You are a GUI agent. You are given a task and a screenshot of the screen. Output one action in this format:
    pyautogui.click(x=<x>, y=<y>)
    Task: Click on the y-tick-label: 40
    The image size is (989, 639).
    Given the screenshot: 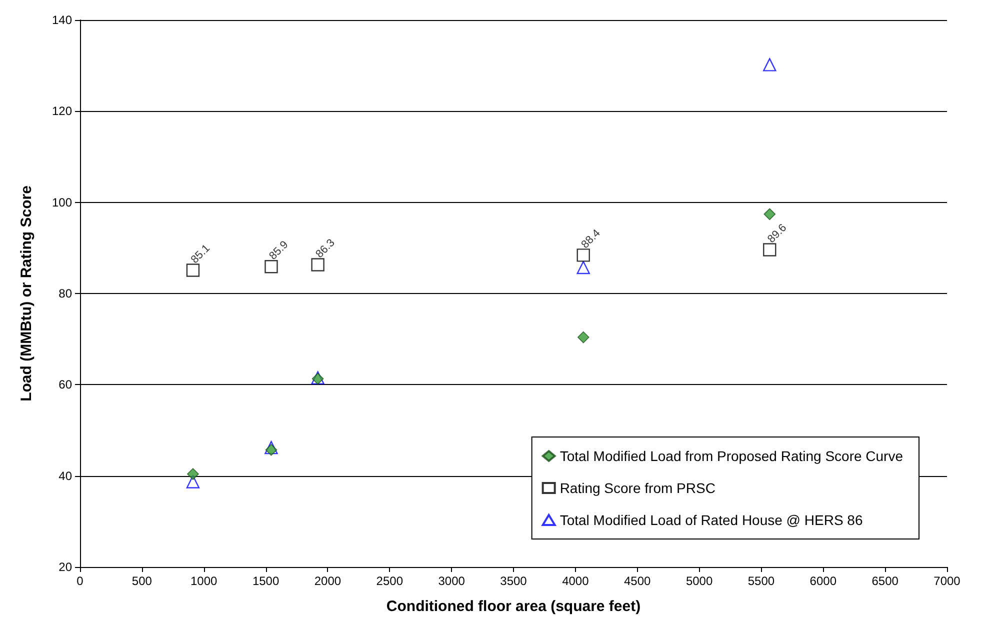 What is the action you would take?
    pyautogui.click(x=65, y=475)
    